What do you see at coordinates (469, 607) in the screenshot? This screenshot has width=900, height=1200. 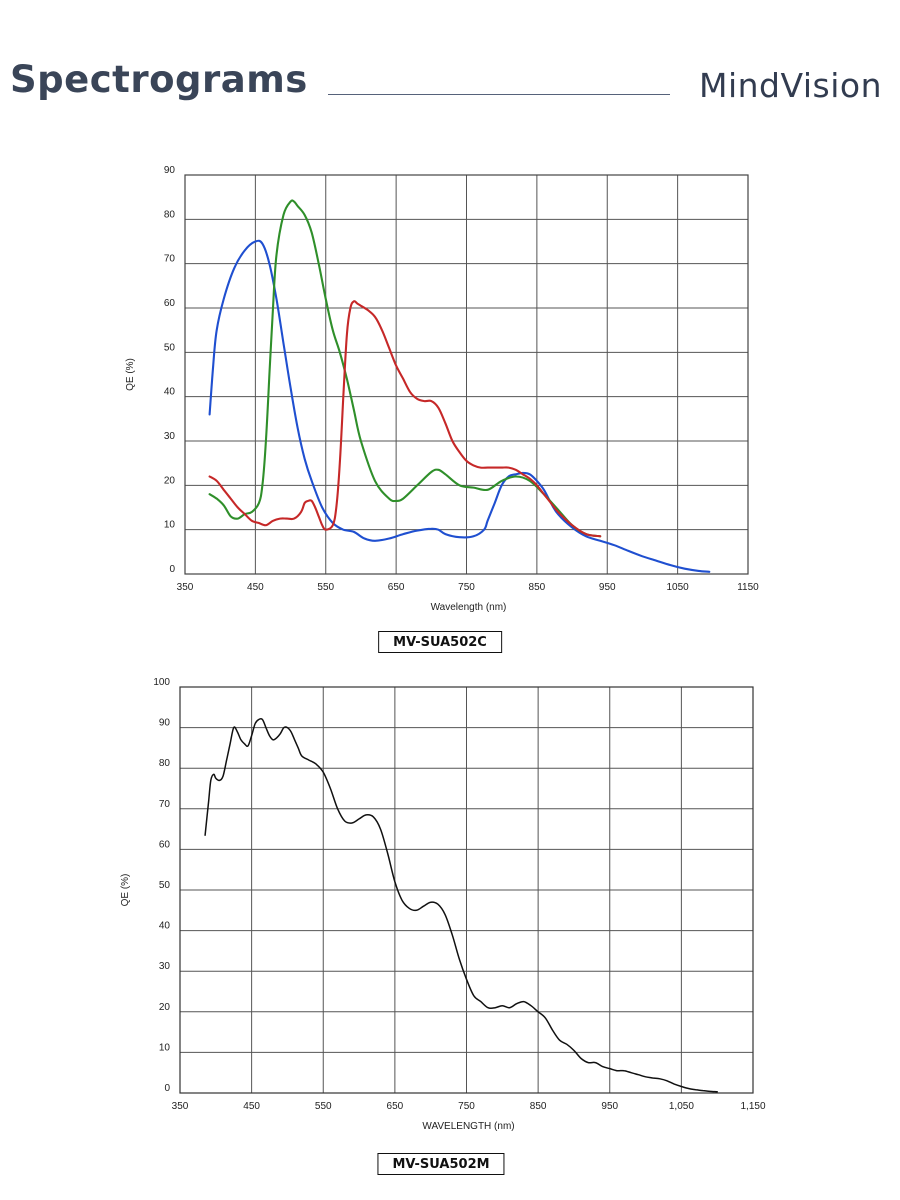 I see `x-axis-label: Wavelength (nm)` at bounding box center [469, 607].